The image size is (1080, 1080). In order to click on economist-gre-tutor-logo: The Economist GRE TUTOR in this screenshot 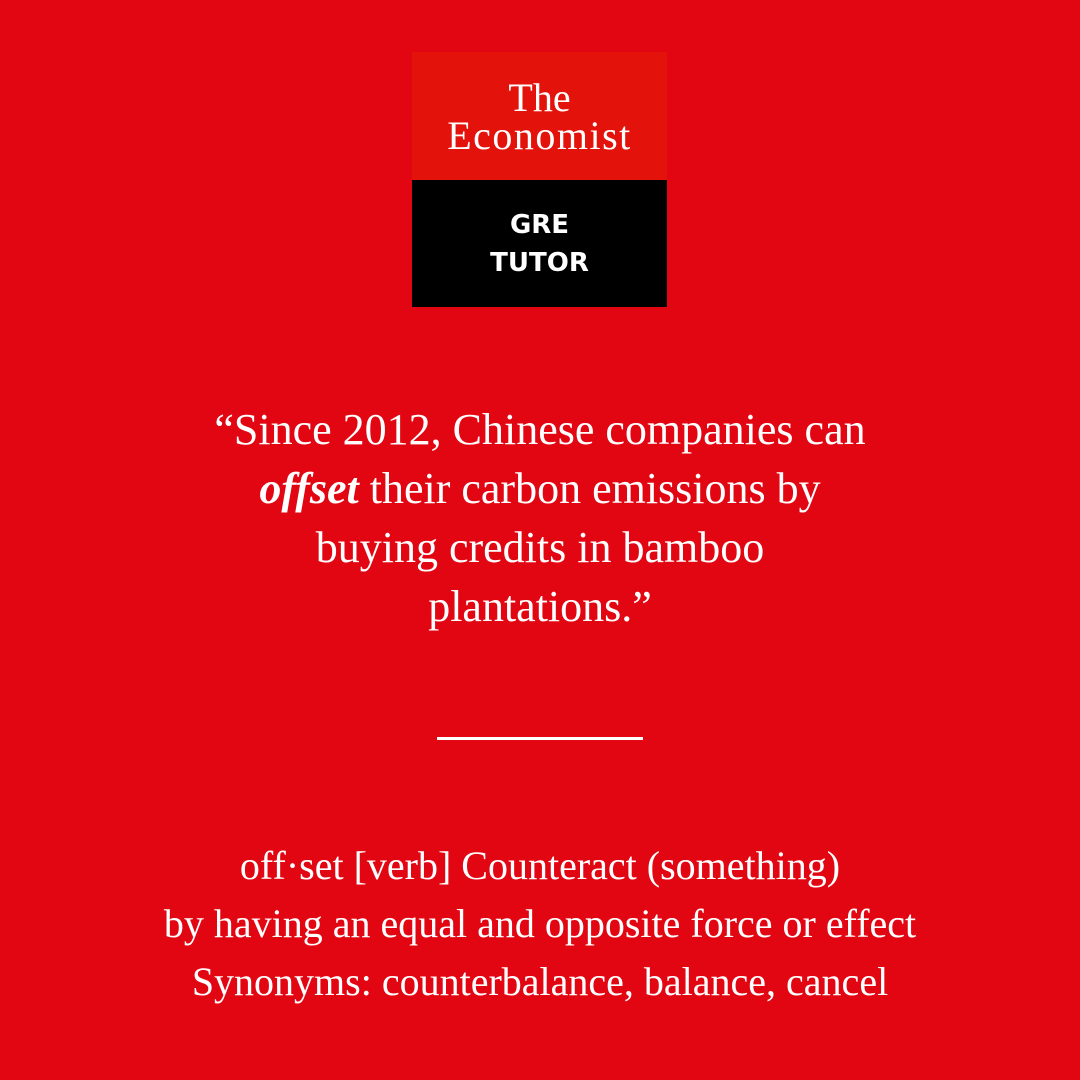, I will do `click(539, 179)`.